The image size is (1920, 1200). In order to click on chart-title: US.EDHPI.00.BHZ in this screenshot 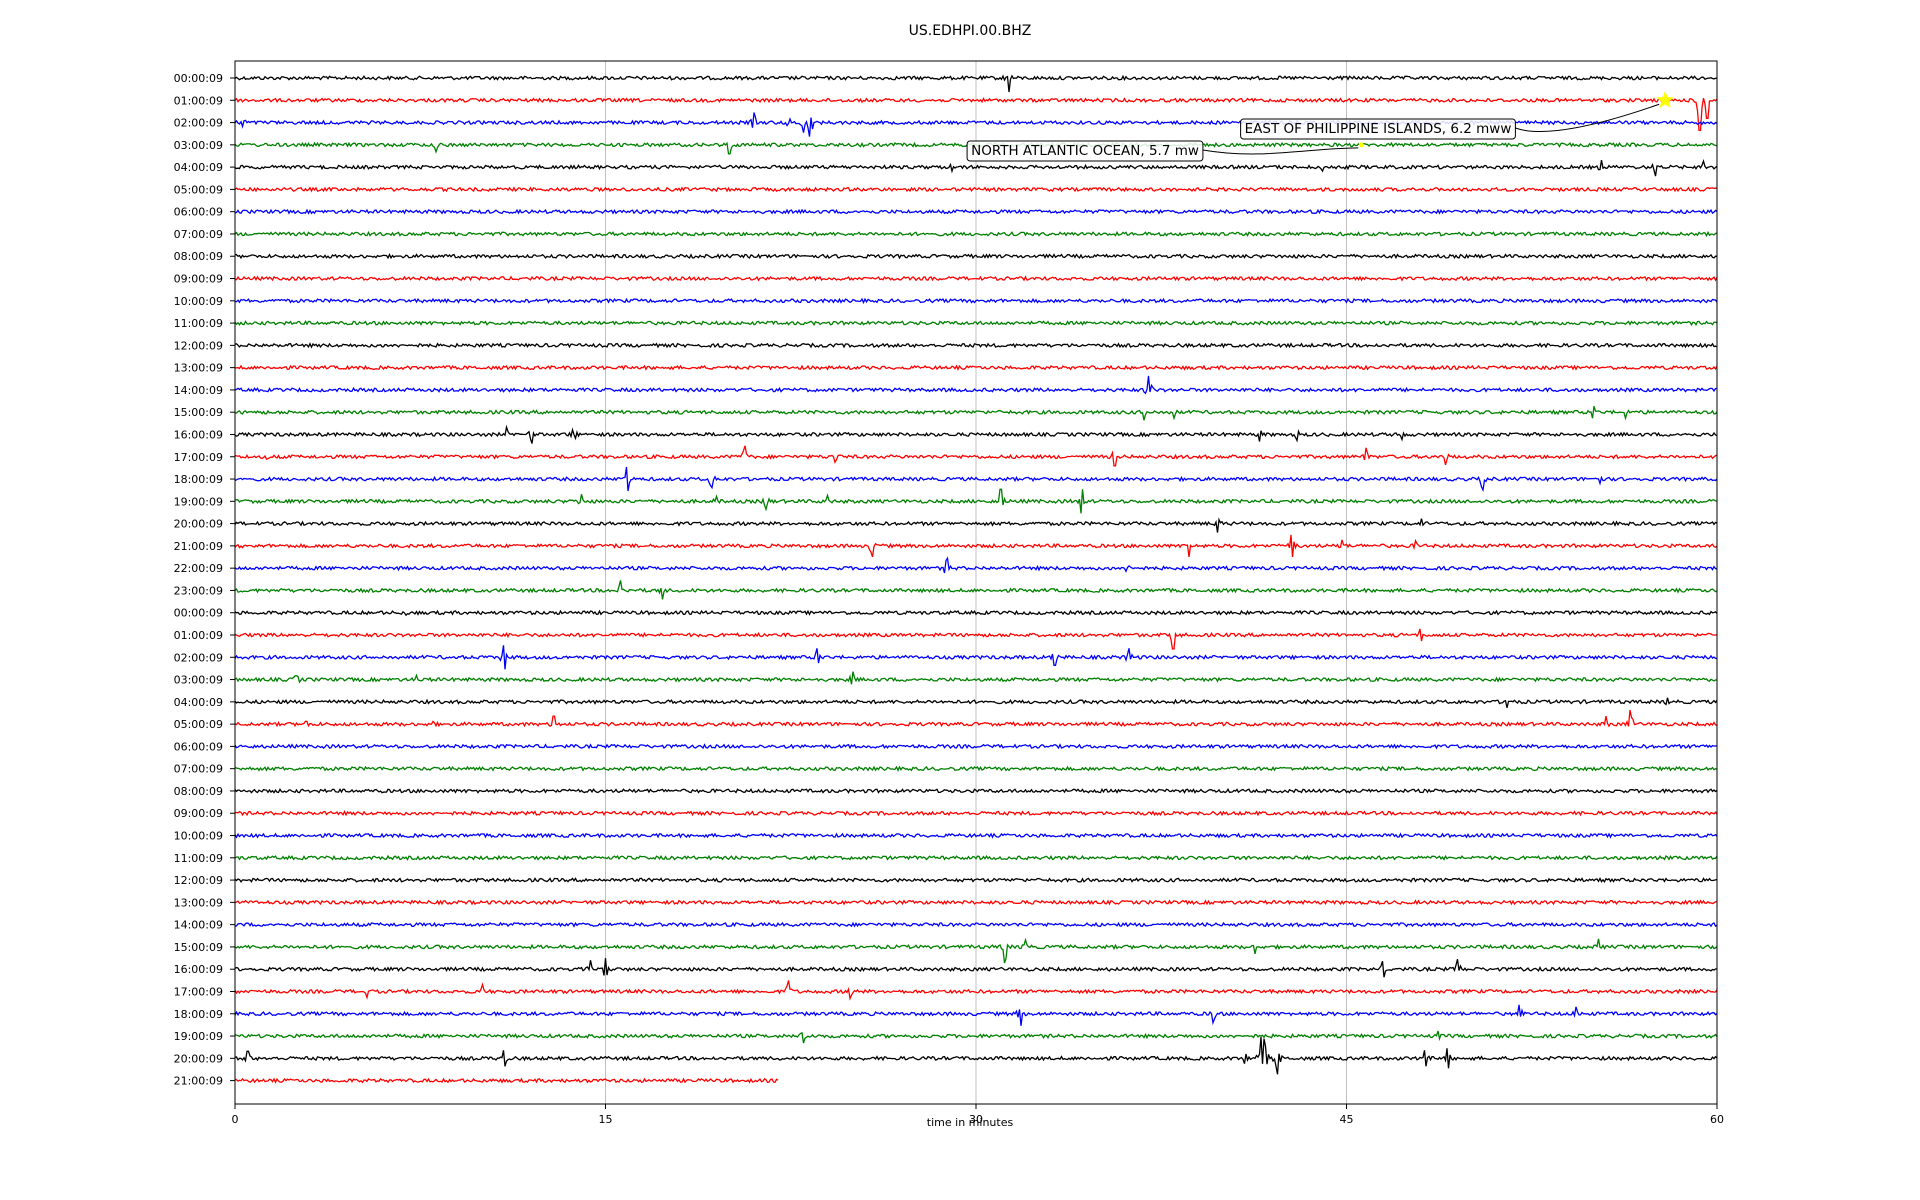, I will do `click(970, 31)`.